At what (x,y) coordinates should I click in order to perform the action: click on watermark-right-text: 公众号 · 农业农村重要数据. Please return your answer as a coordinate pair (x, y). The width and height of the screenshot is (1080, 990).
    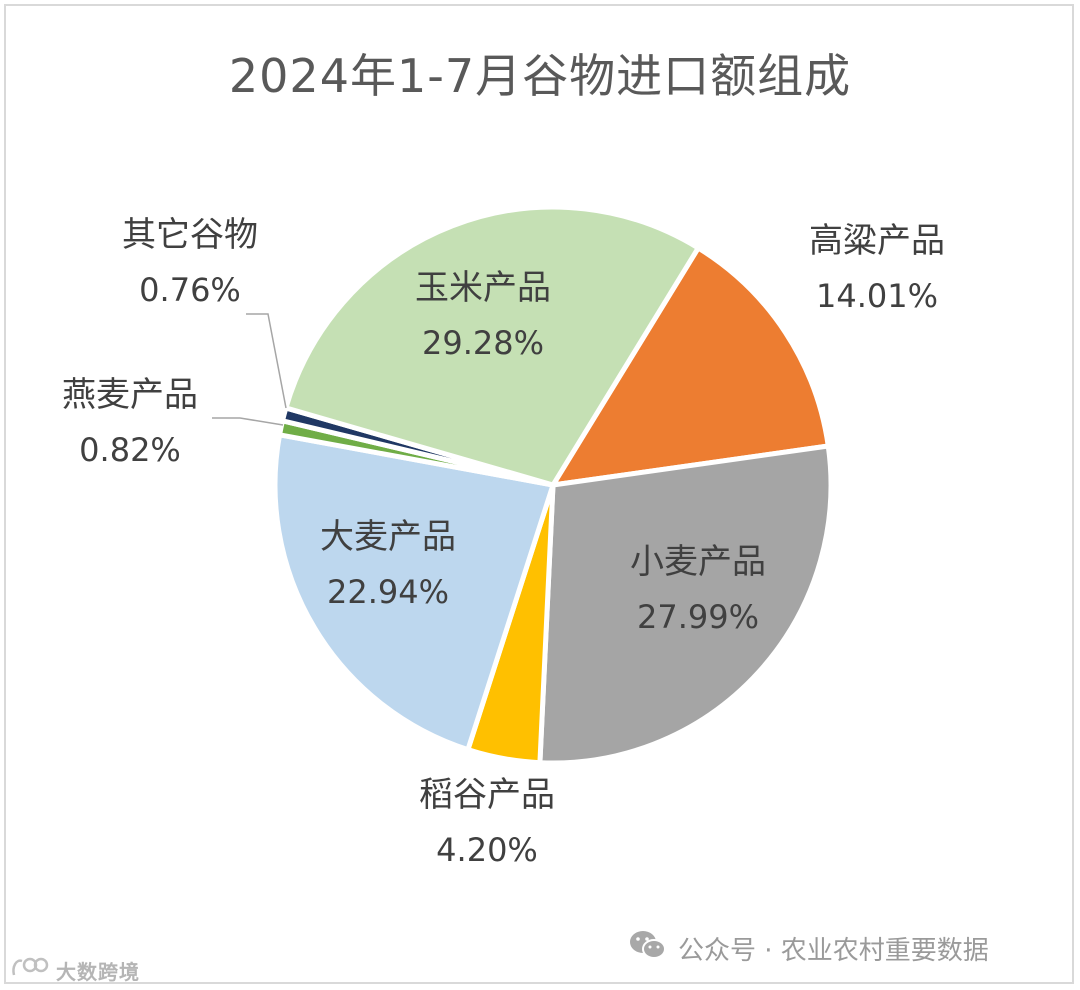
    Looking at the image, I should click on (833, 950).